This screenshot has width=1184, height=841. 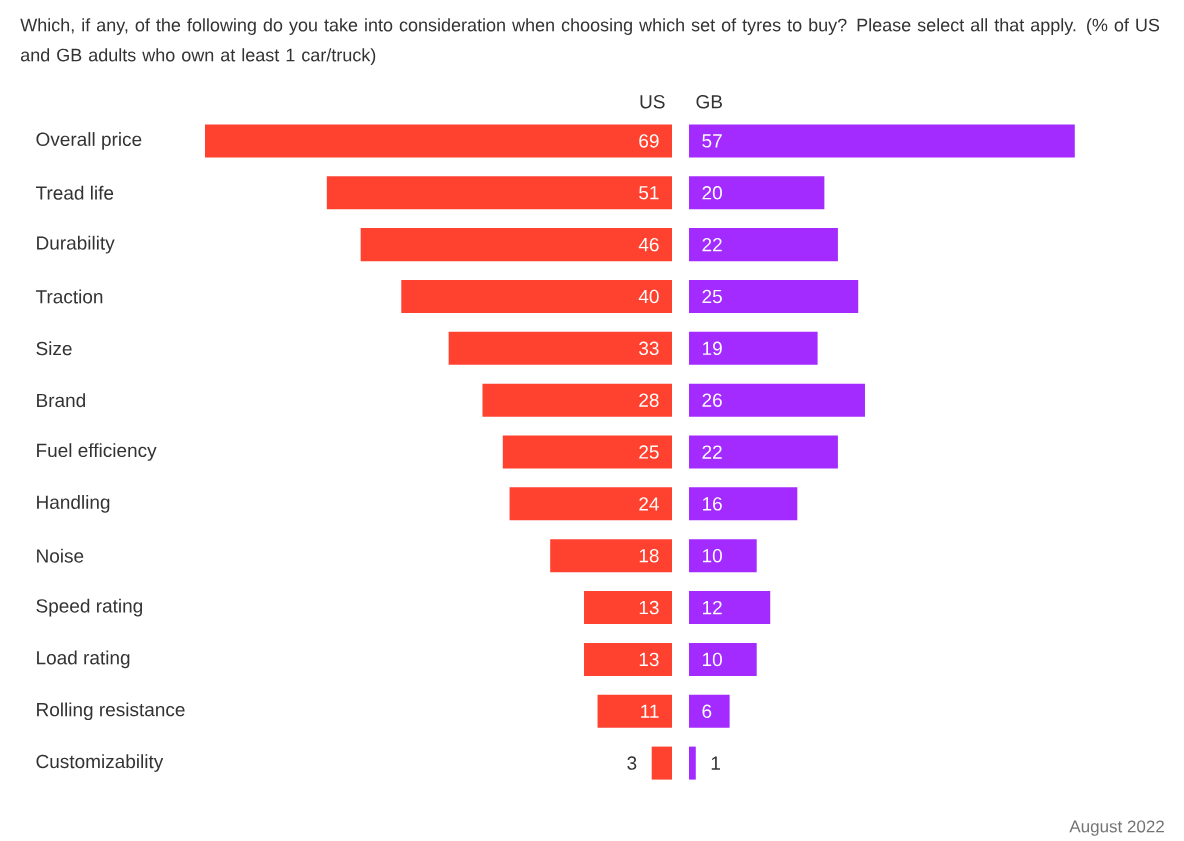 I want to click on data-label: 19, so click(x=712, y=348).